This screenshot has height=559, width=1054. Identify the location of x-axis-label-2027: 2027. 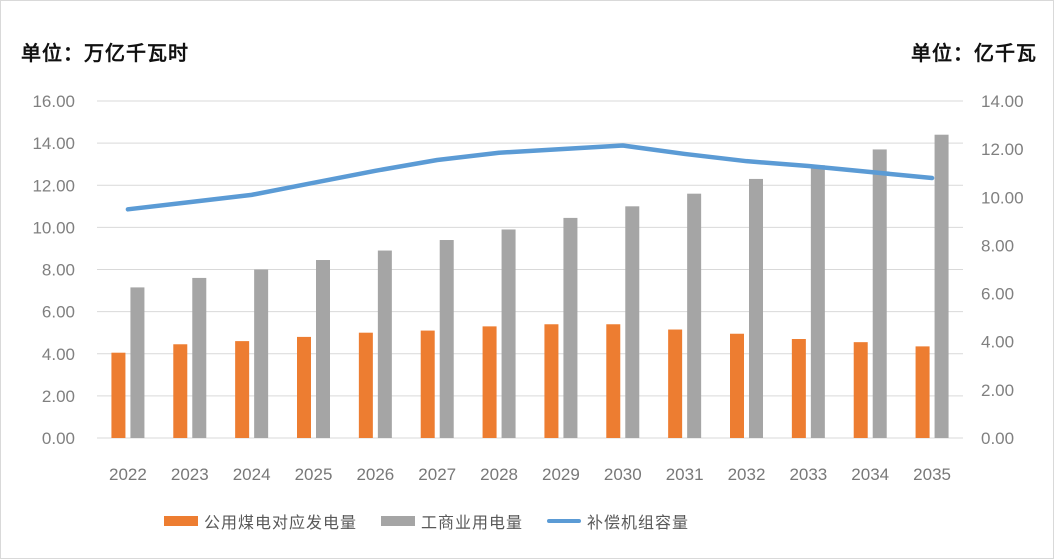
(437, 474).